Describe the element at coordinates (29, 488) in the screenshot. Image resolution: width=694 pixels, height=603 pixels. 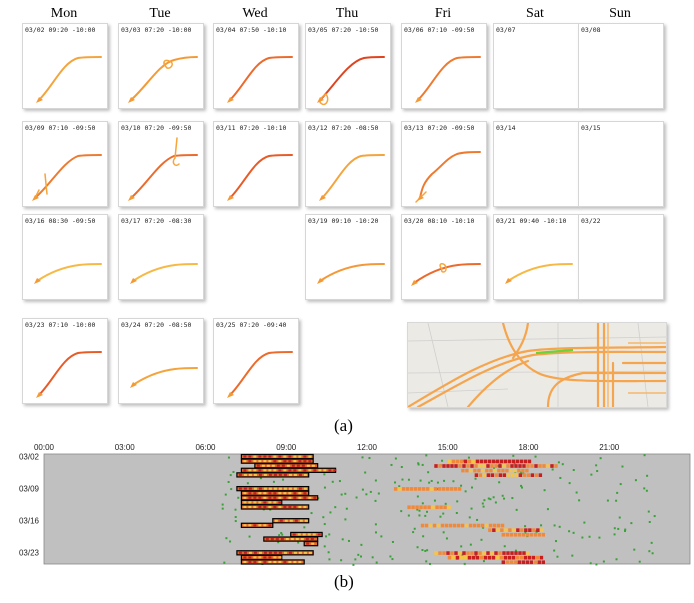
I see `y-tick-label: 03/09` at that location.